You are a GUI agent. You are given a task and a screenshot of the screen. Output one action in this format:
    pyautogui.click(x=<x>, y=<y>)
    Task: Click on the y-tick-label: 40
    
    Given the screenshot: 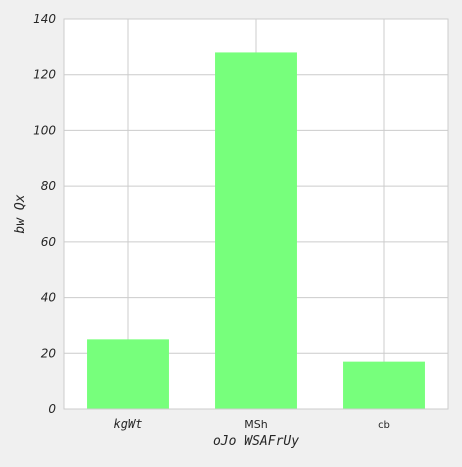 What is the action you would take?
    pyautogui.click(x=49, y=298)
    